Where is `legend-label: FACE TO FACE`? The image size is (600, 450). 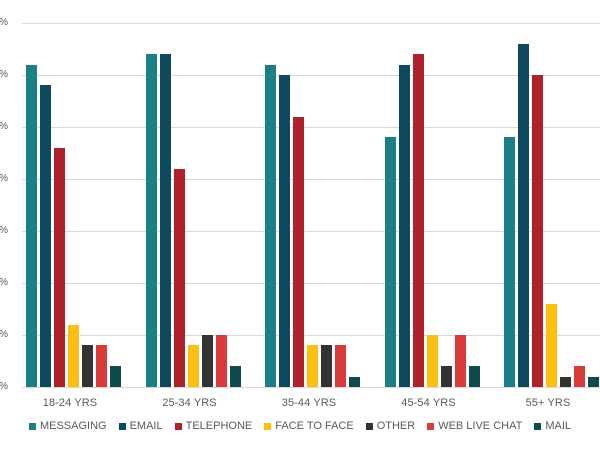
legend-label: FACE TO FACE is located at coordinates (314, 426).